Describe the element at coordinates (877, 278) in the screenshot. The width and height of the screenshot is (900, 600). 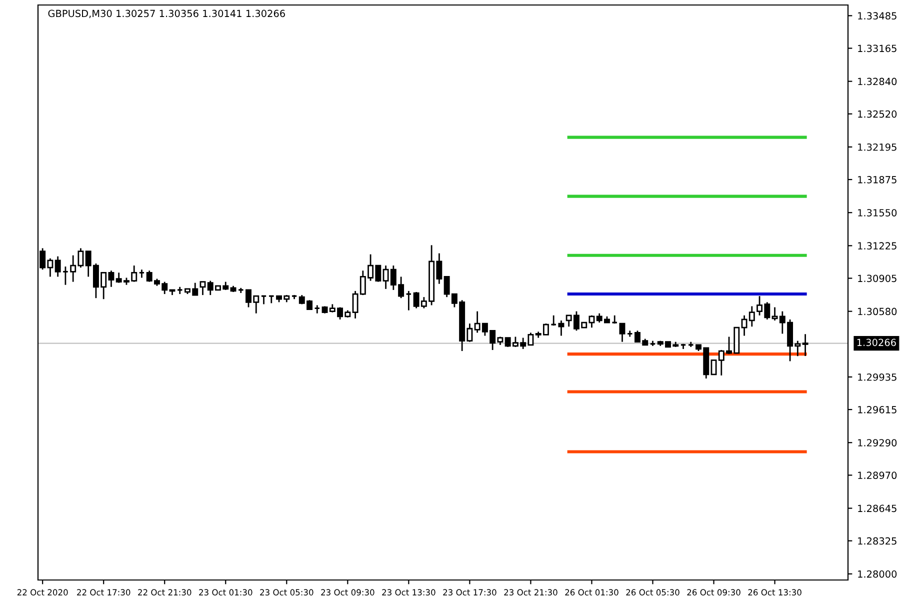
I see `y-tick-label: 1.30905` at that location.